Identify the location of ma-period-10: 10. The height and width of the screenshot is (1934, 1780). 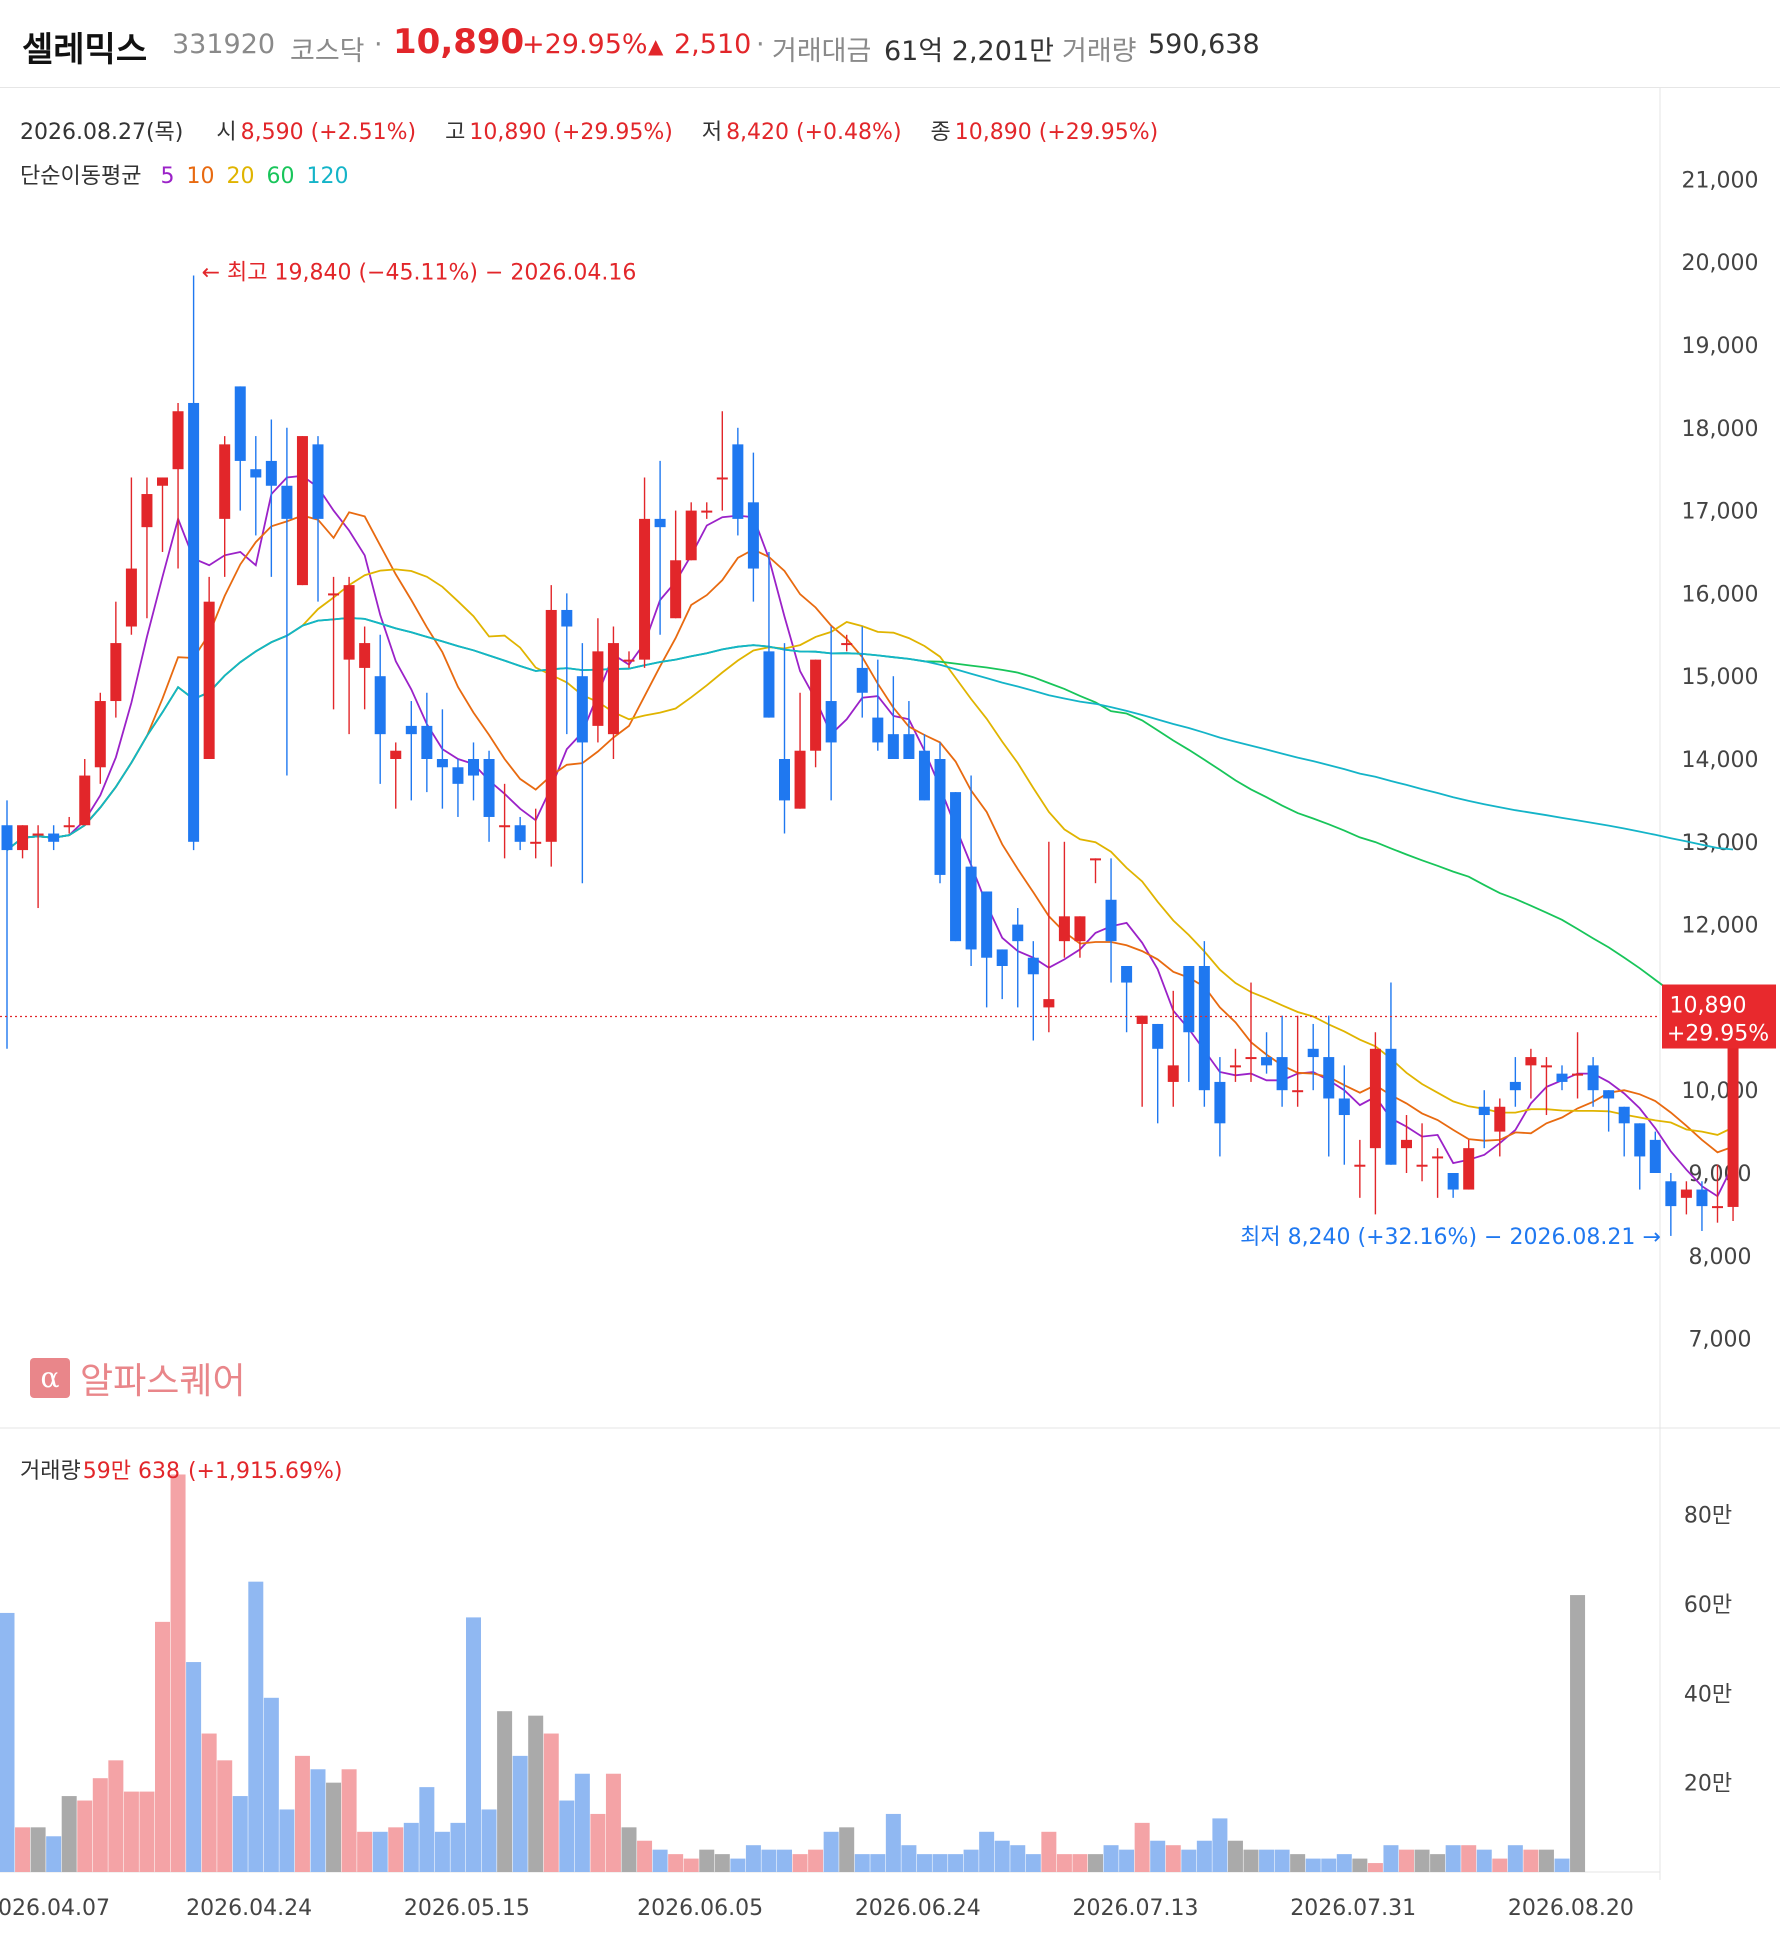
(200, 176).